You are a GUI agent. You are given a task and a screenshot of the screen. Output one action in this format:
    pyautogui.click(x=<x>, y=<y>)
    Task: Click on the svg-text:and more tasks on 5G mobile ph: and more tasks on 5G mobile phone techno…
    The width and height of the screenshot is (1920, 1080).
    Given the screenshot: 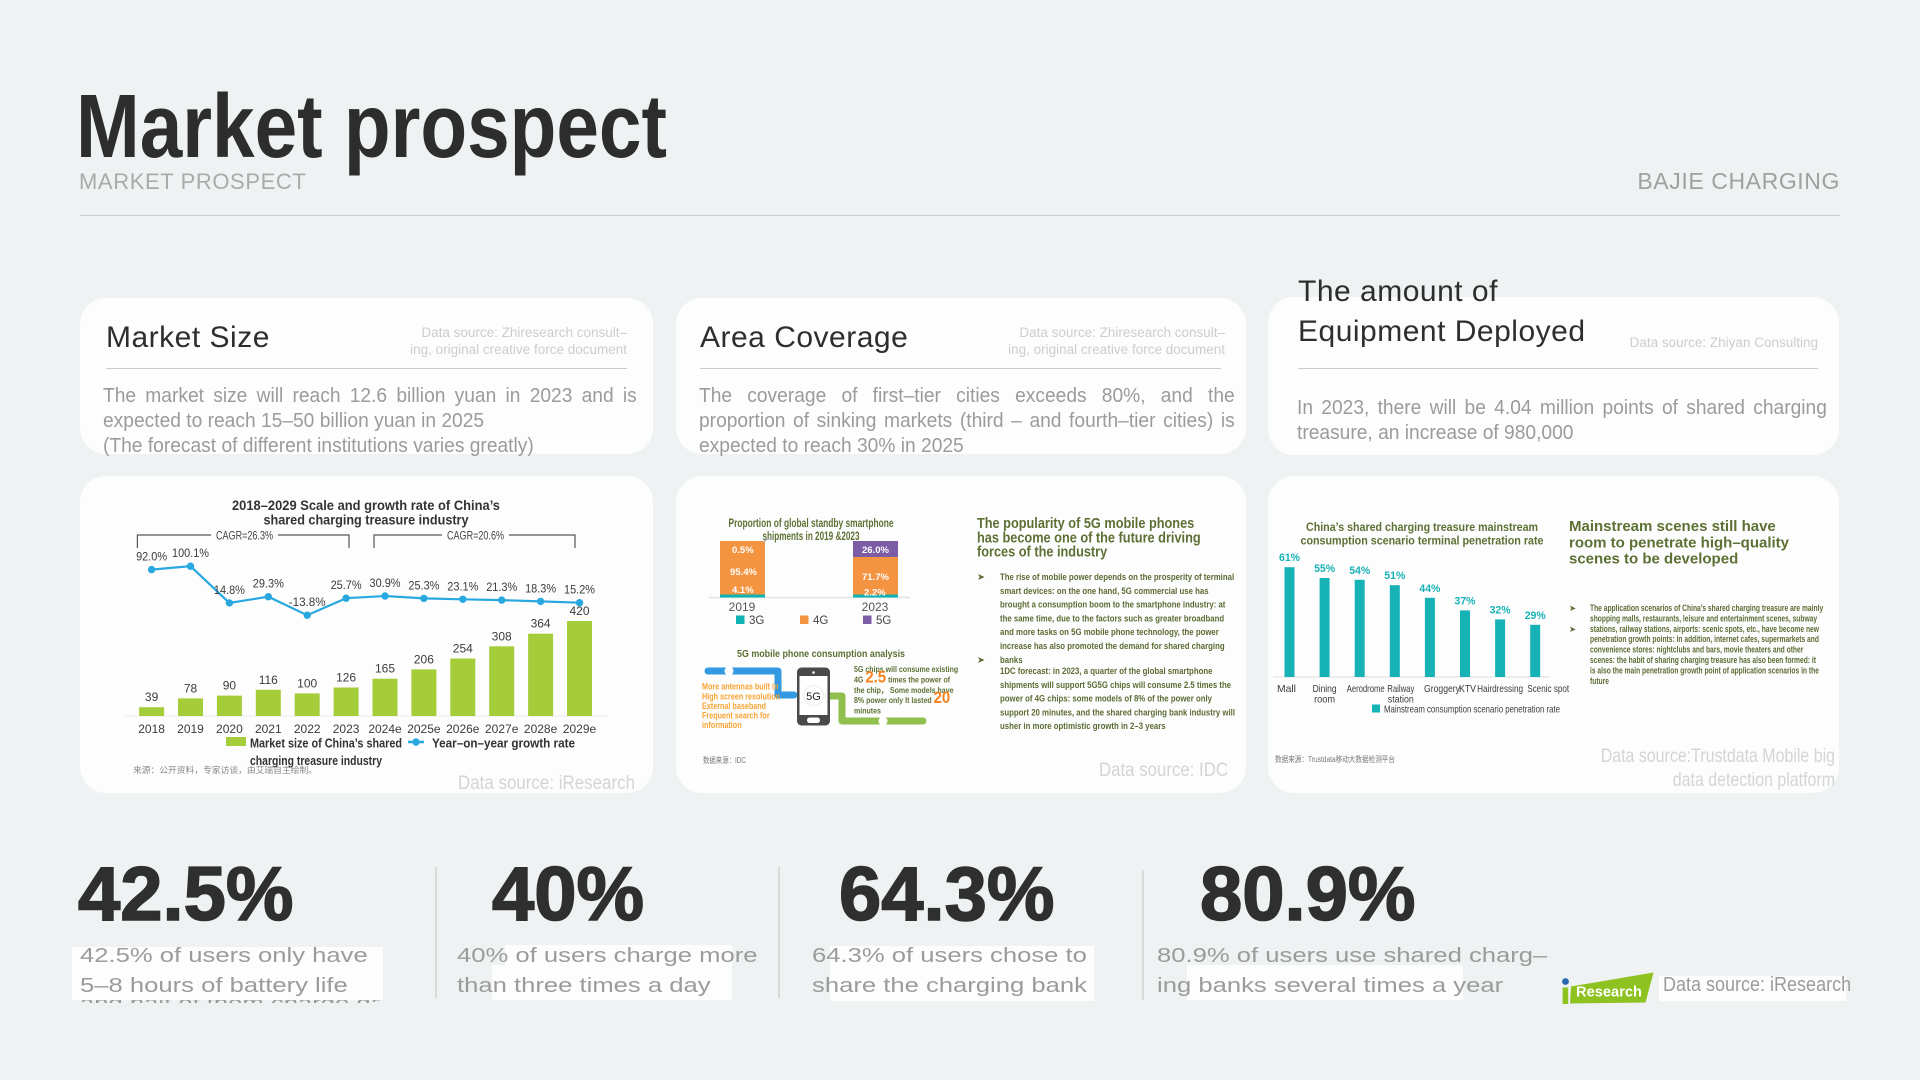 What is the action you would take?
    pyautogui.click(x=1109, y=632)
    